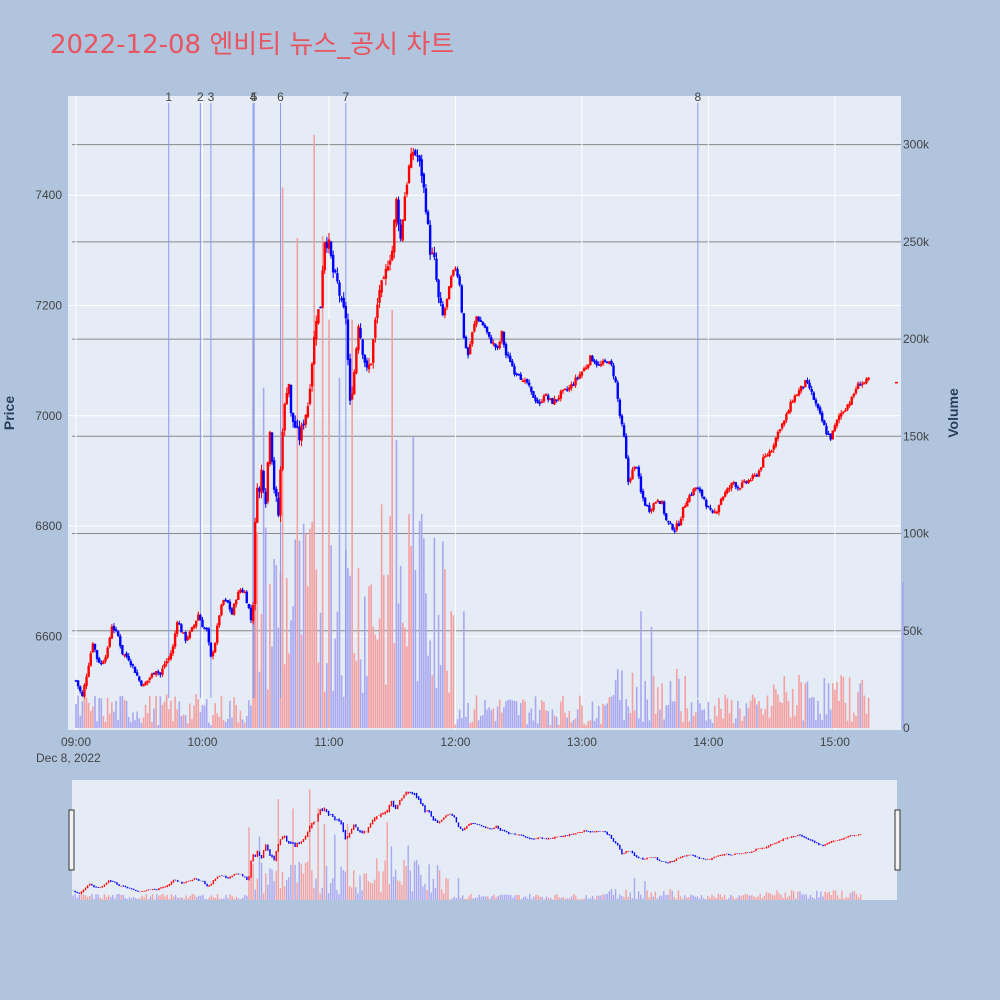  I want to click on x-date-label: Dec 8, 2022, so click(68, 758).